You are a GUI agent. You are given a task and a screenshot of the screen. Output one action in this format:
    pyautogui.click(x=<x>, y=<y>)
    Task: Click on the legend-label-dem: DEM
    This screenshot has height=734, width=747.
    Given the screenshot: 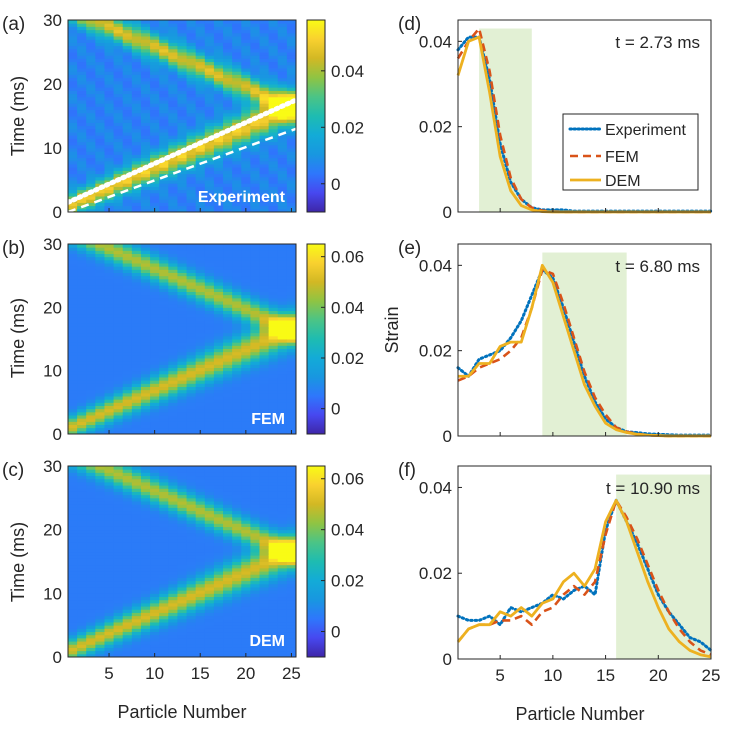 What is the action you would take?
    pyautogui.click(x=623, y=181)
    